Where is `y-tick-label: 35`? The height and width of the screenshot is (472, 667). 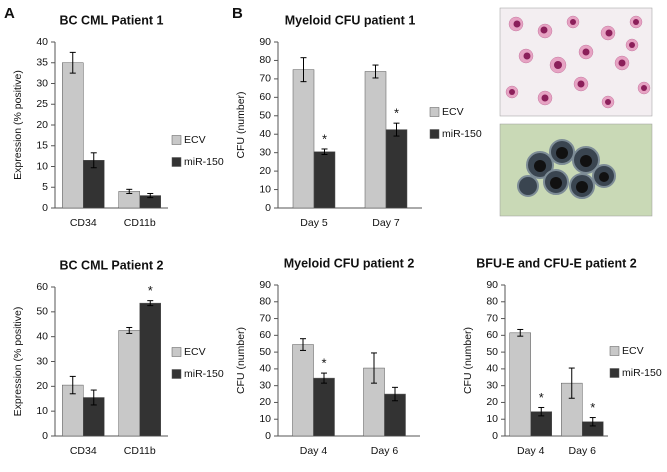 y-tick-label: 35 is located at coordinates (42, 63).